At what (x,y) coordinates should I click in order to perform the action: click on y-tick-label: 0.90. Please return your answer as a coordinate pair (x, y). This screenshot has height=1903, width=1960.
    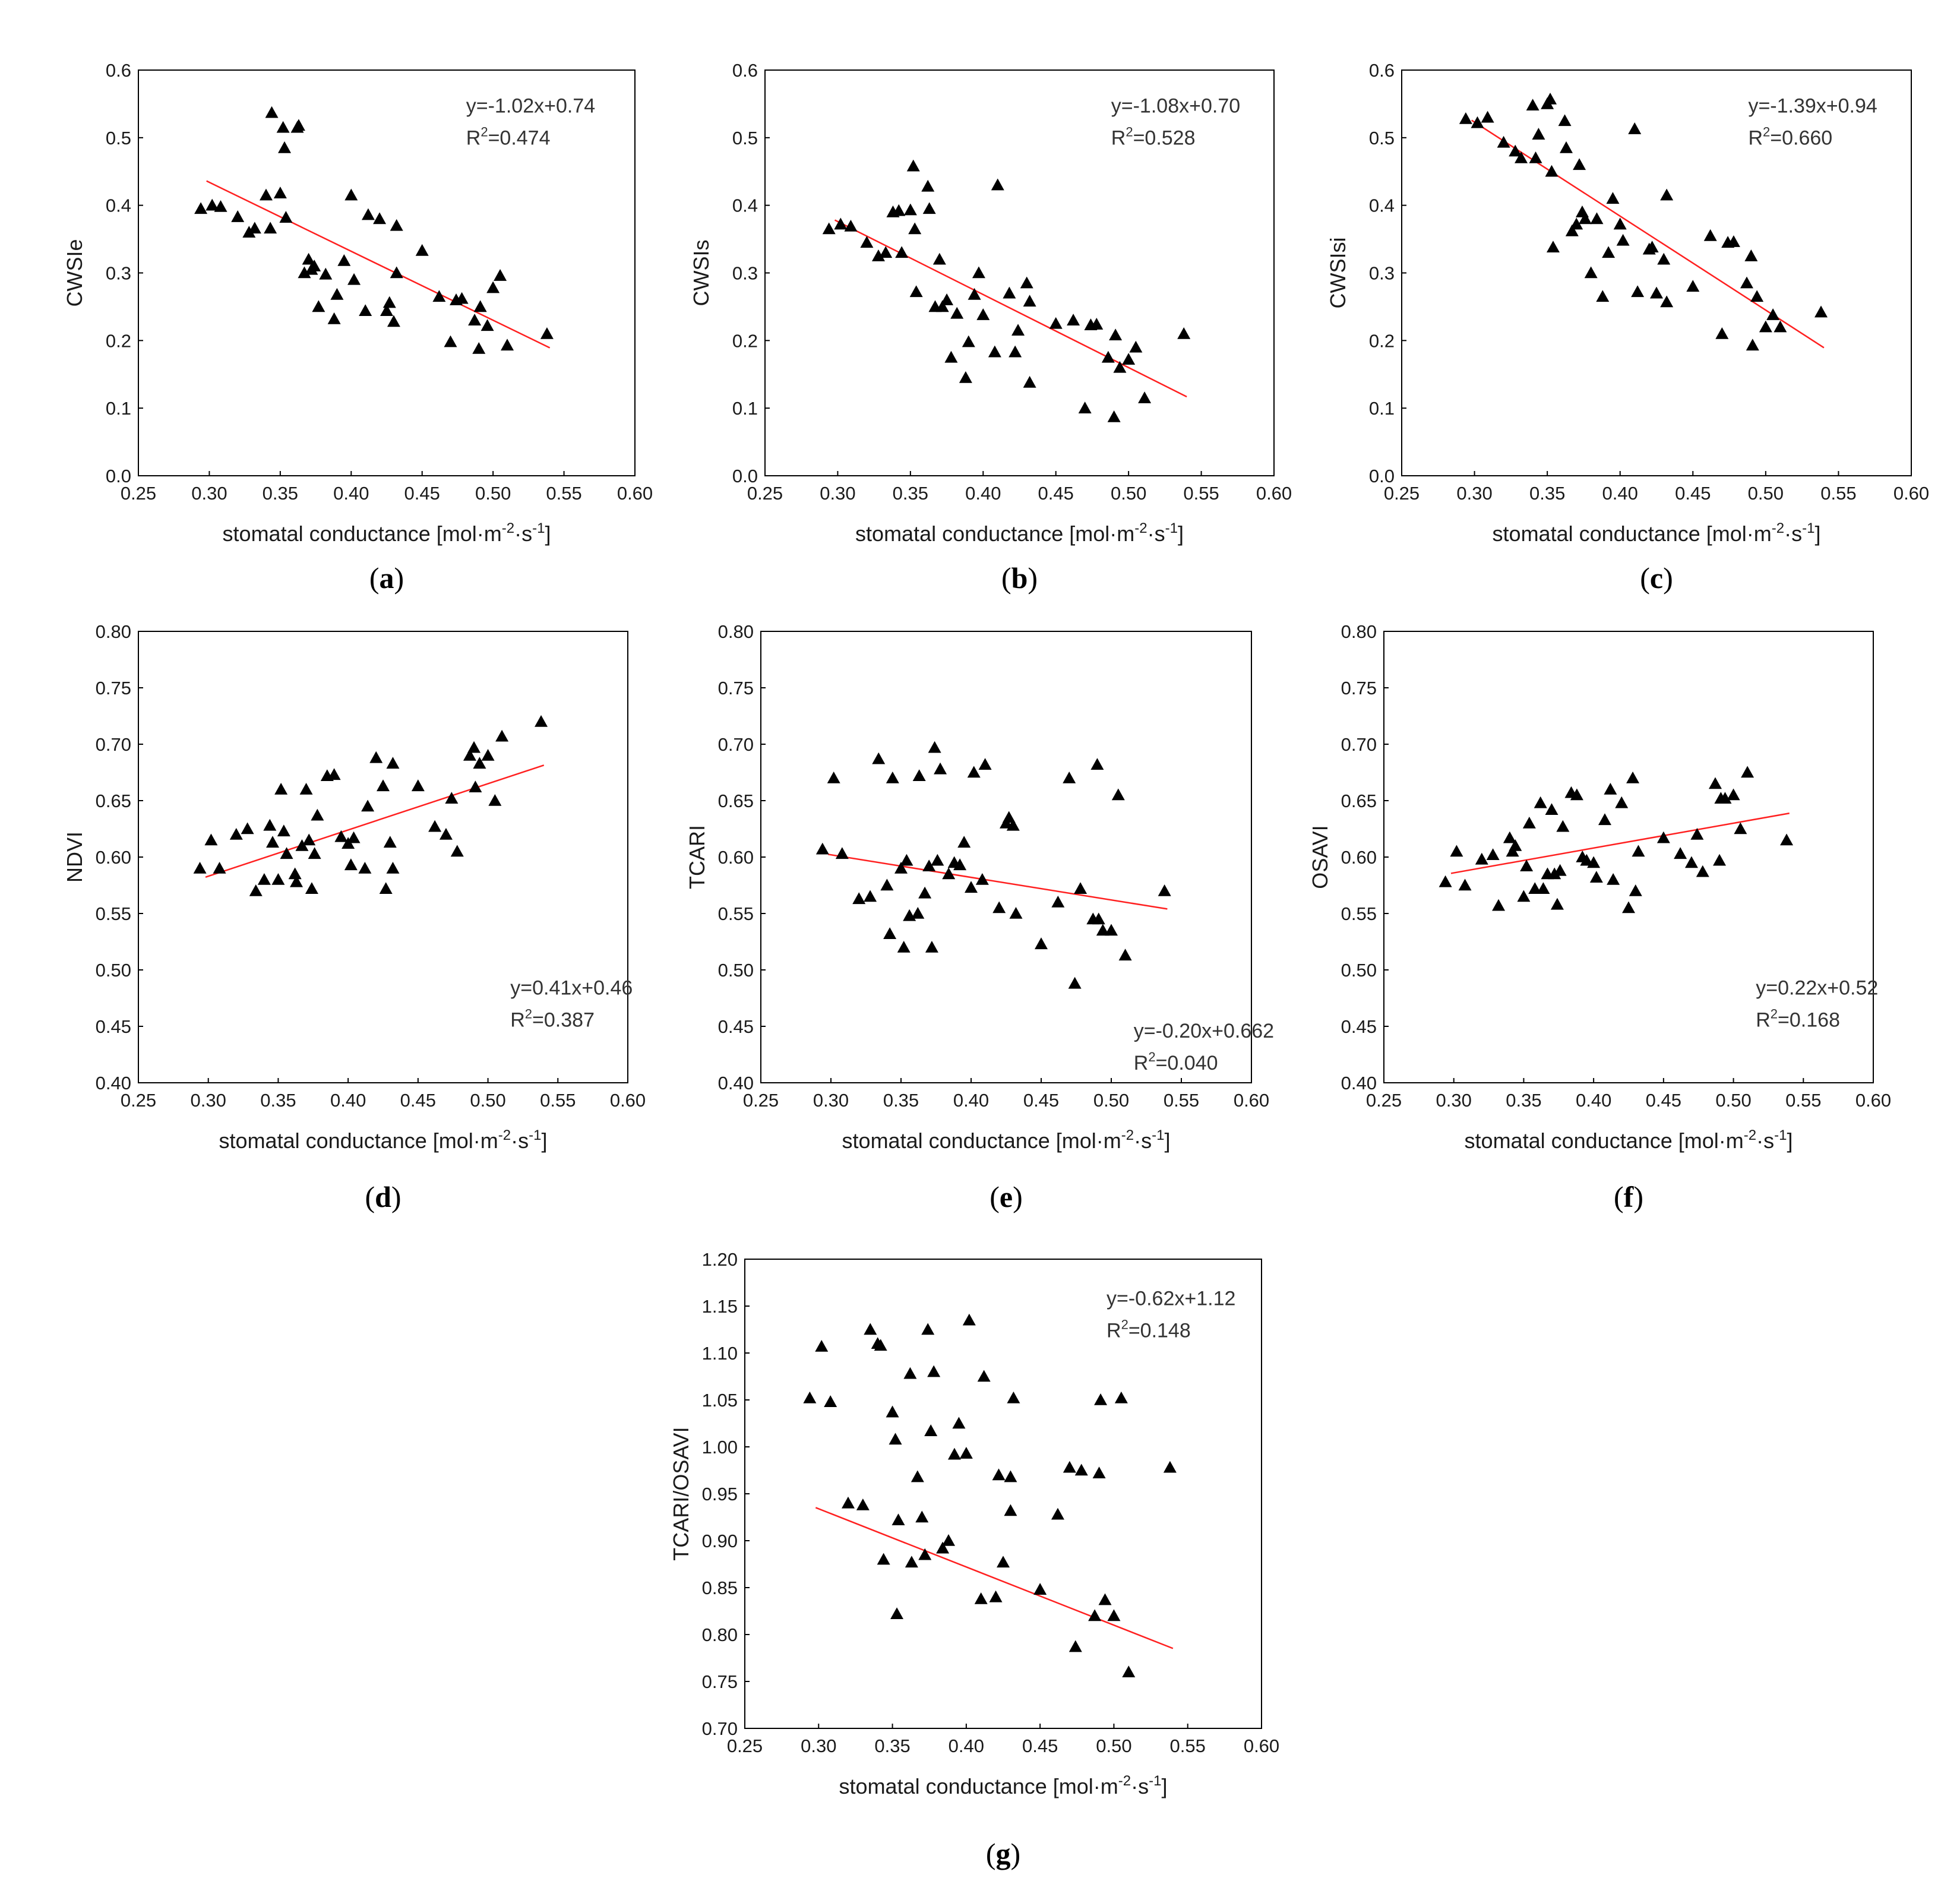
    Looking at the image, I should click on (720, 1541).